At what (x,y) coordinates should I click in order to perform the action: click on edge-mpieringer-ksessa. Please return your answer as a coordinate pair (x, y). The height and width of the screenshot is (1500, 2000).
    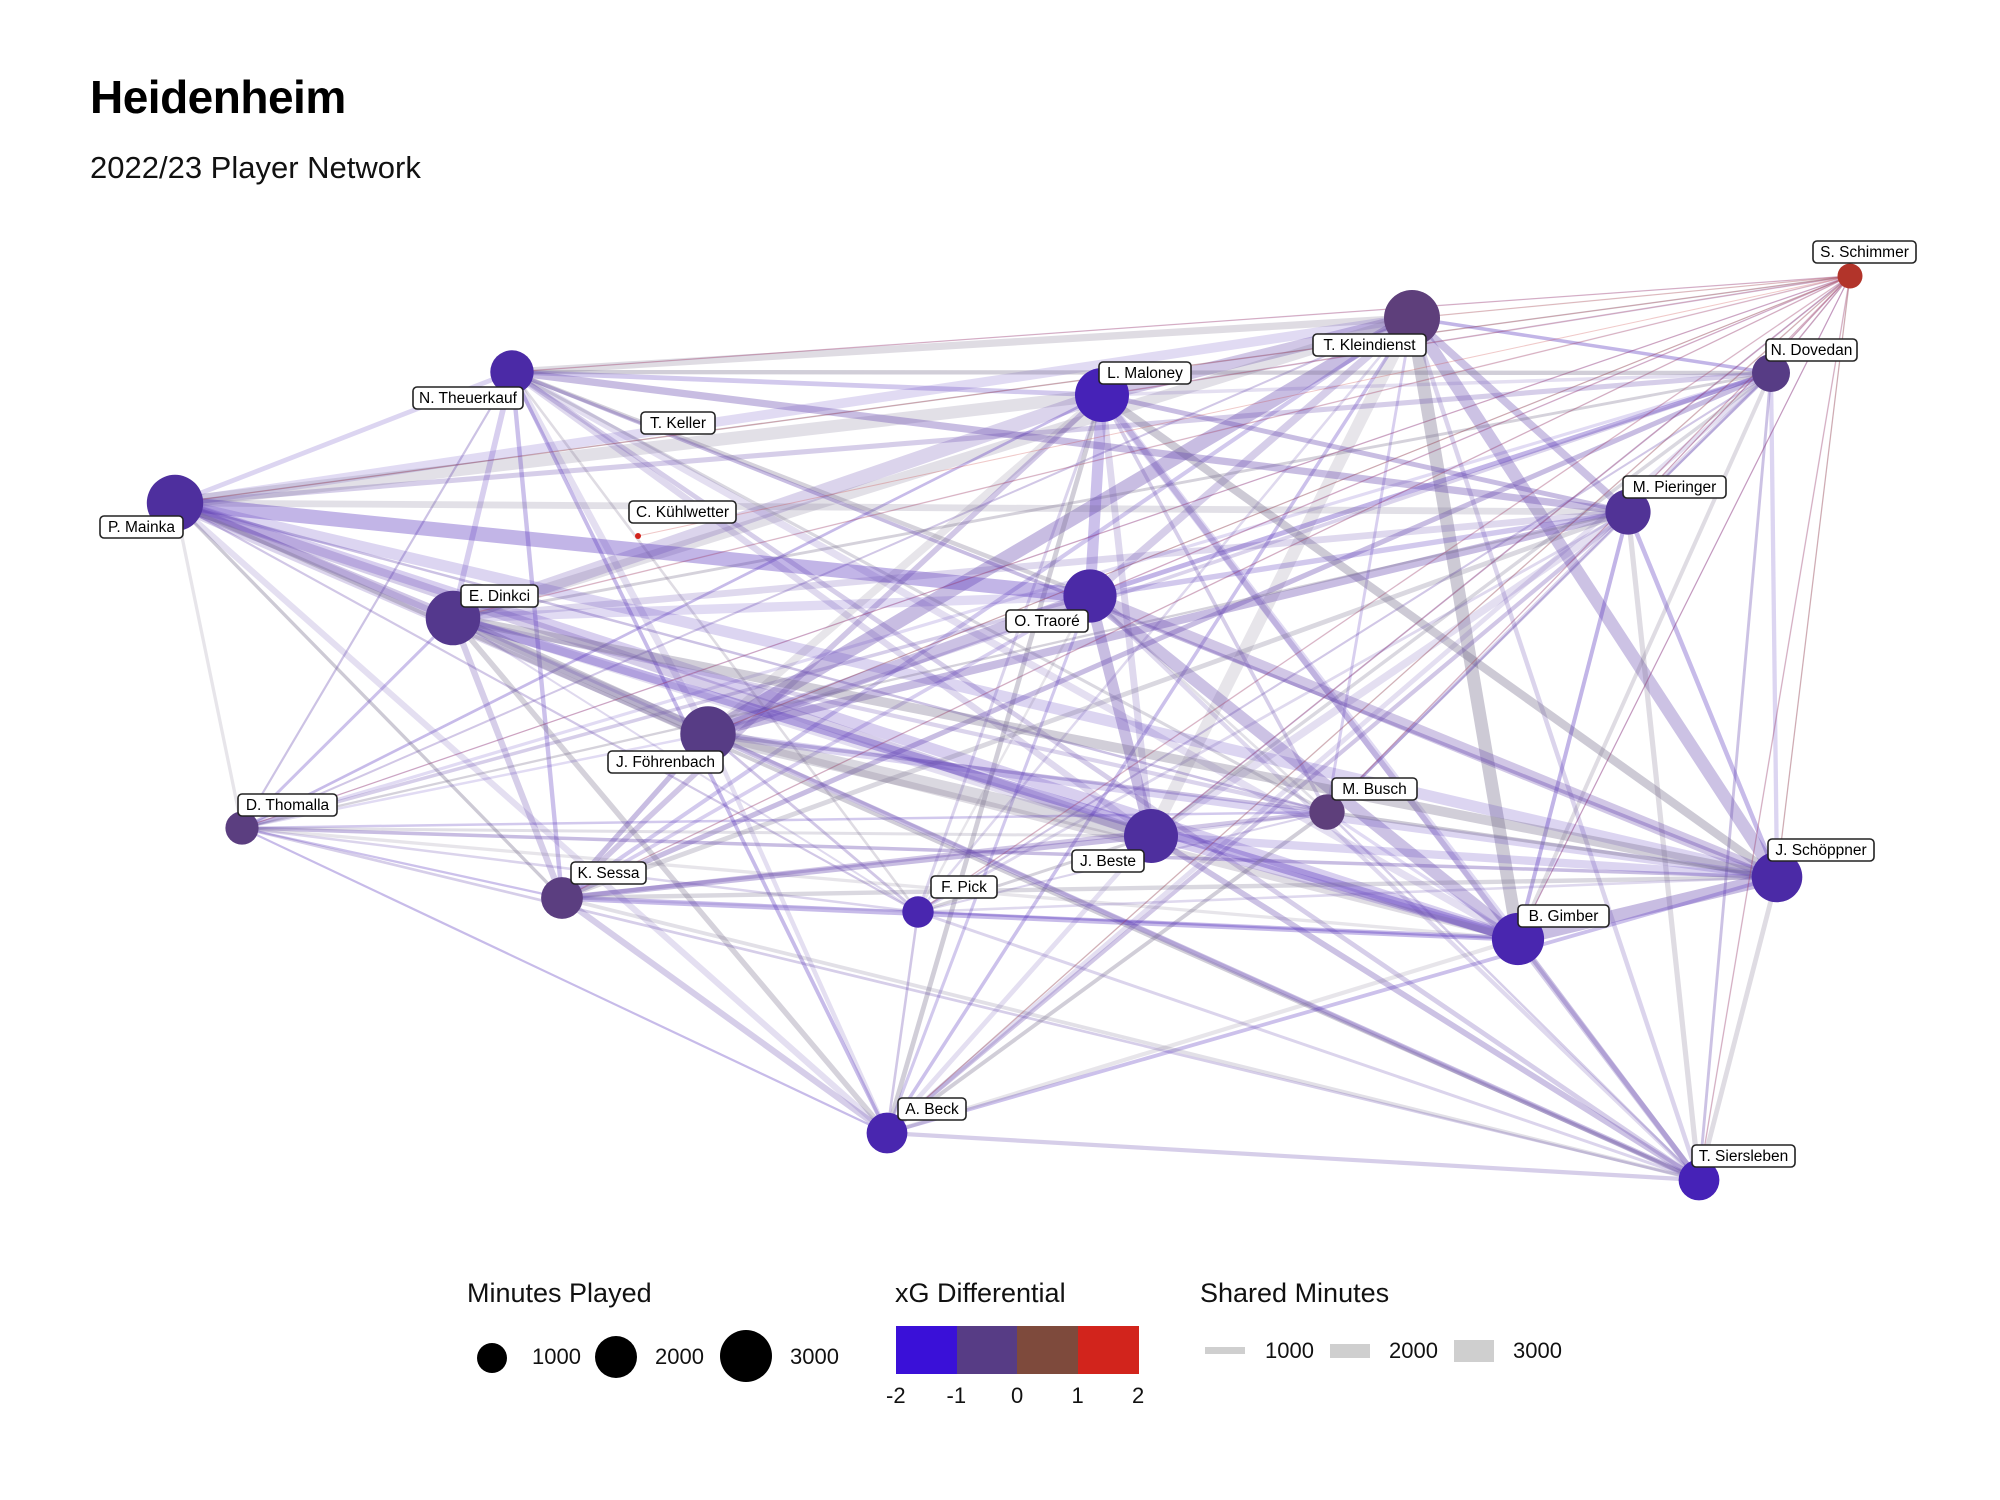
    Looking at the image, I should click on (1095, 705).